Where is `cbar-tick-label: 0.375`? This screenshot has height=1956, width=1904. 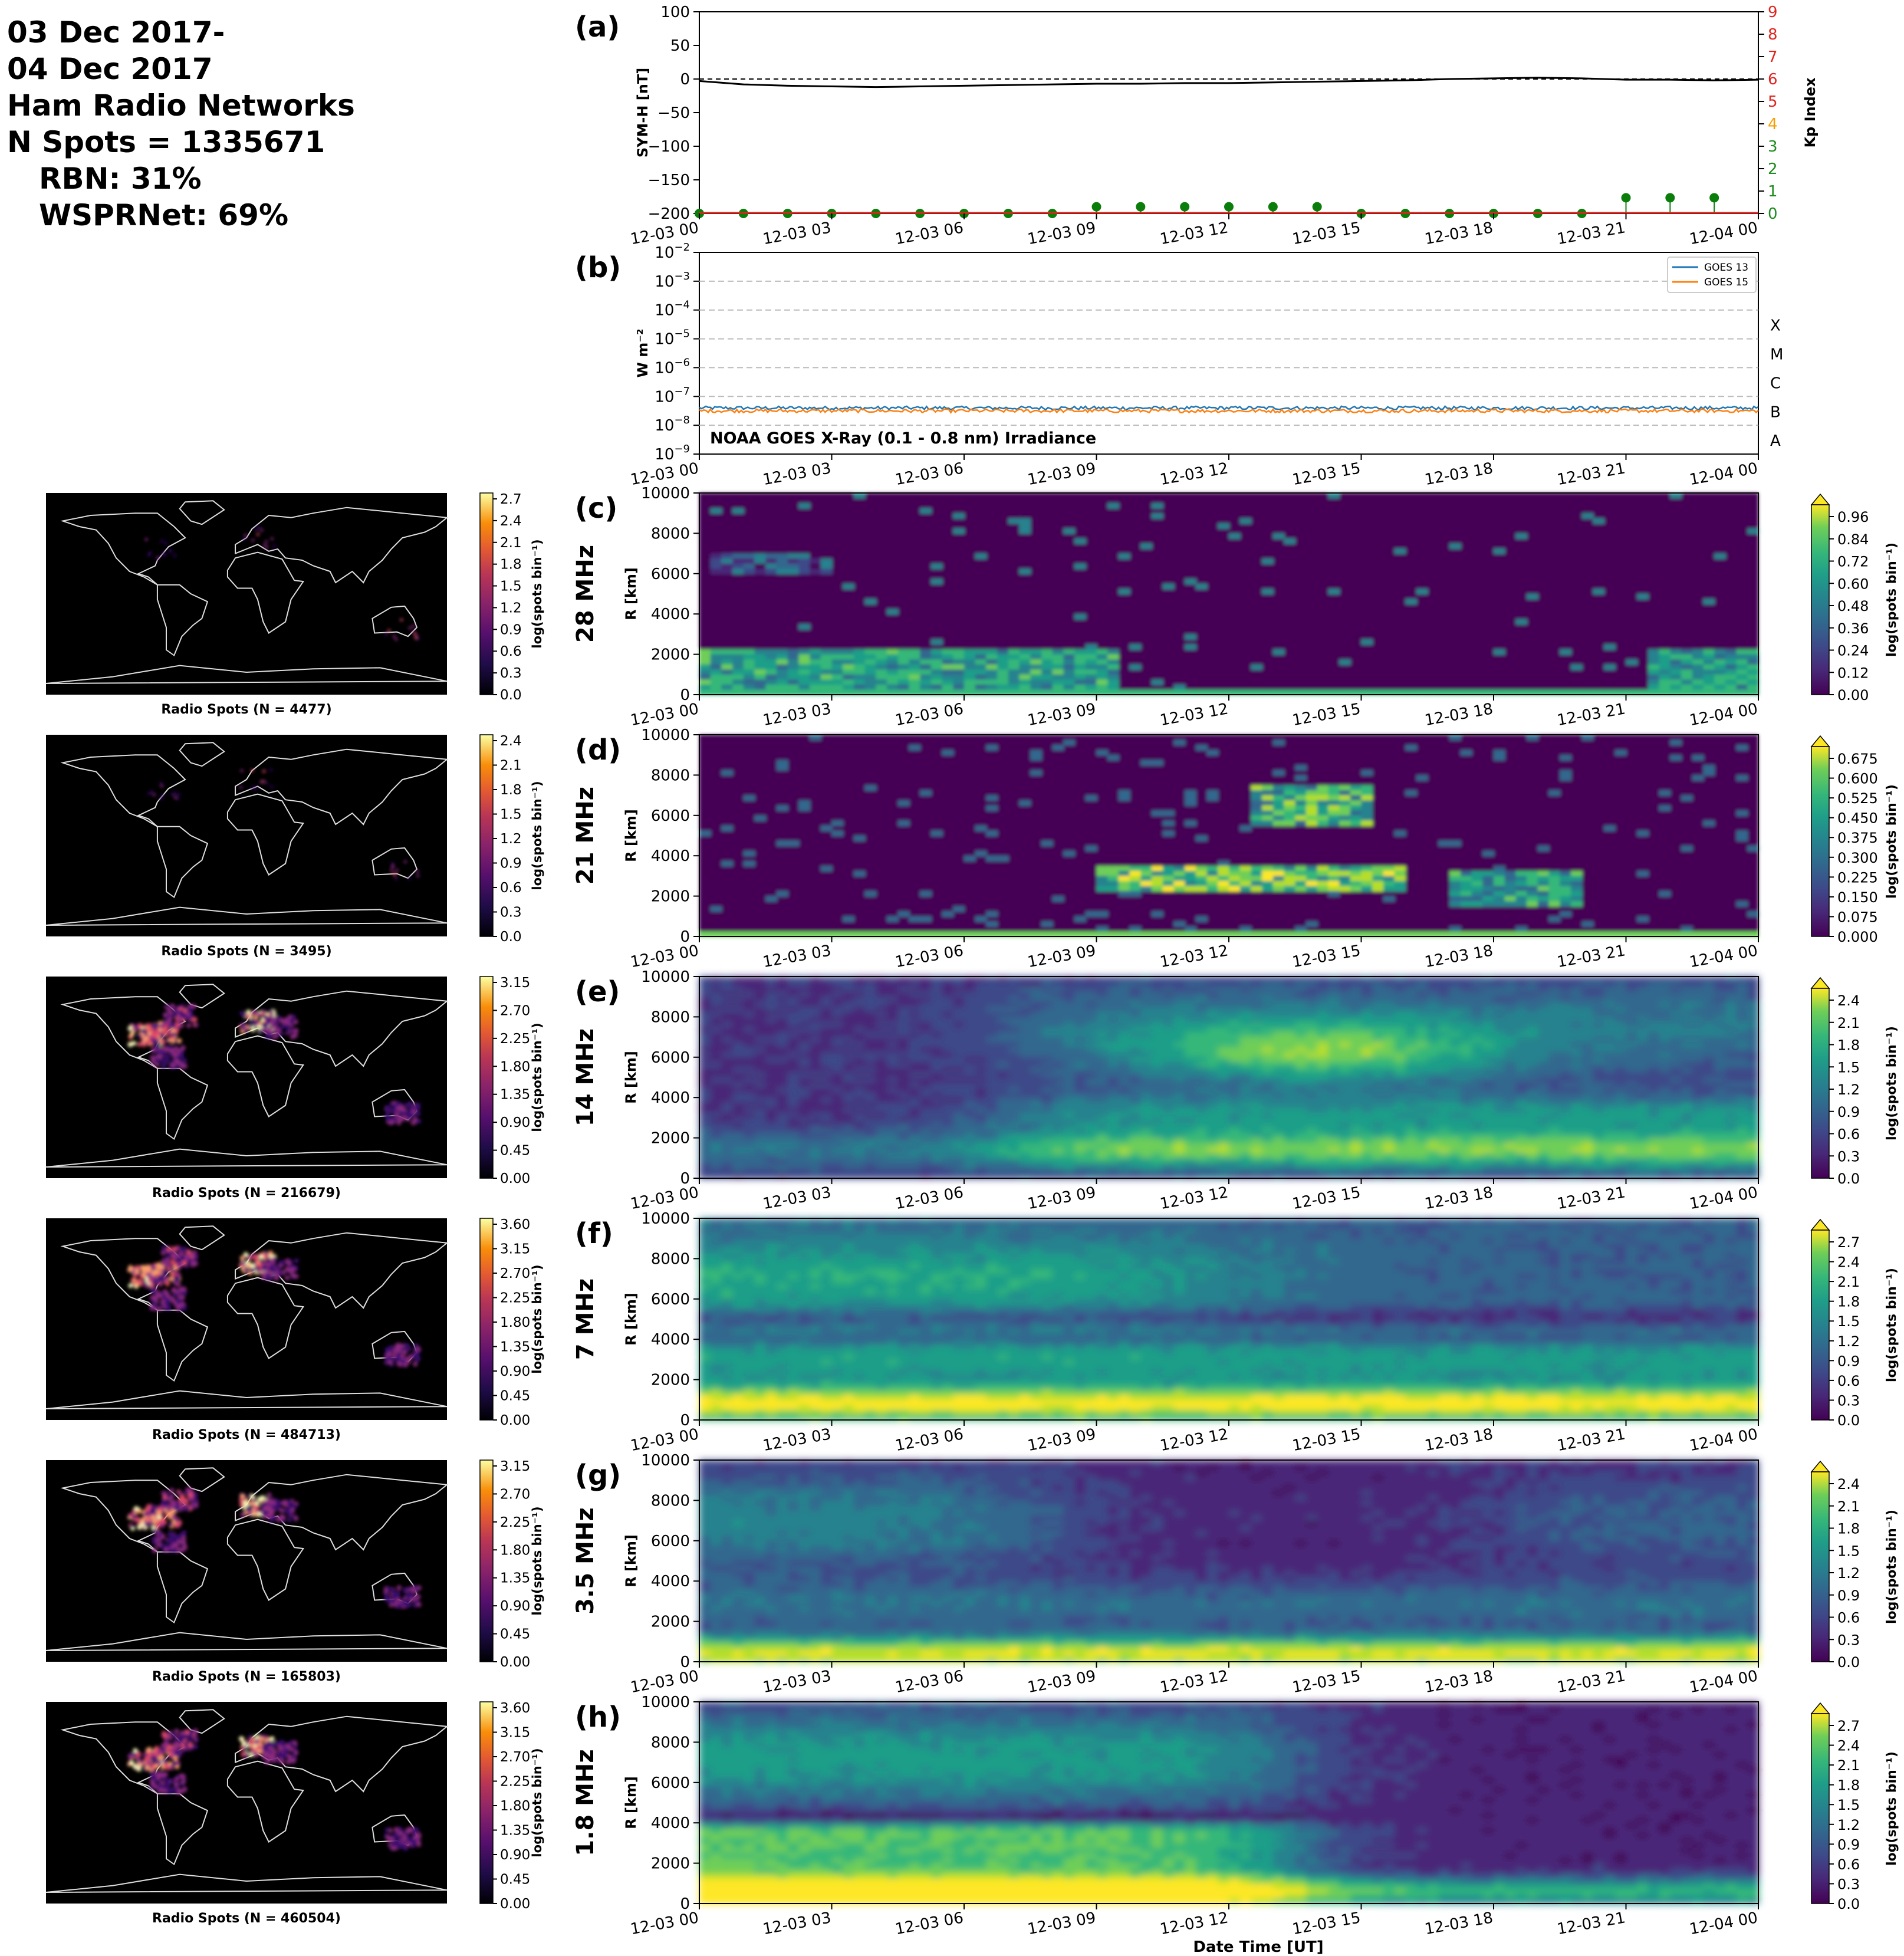
cbar-tick-label: 0.375 is located at coordinates (1858, 838).